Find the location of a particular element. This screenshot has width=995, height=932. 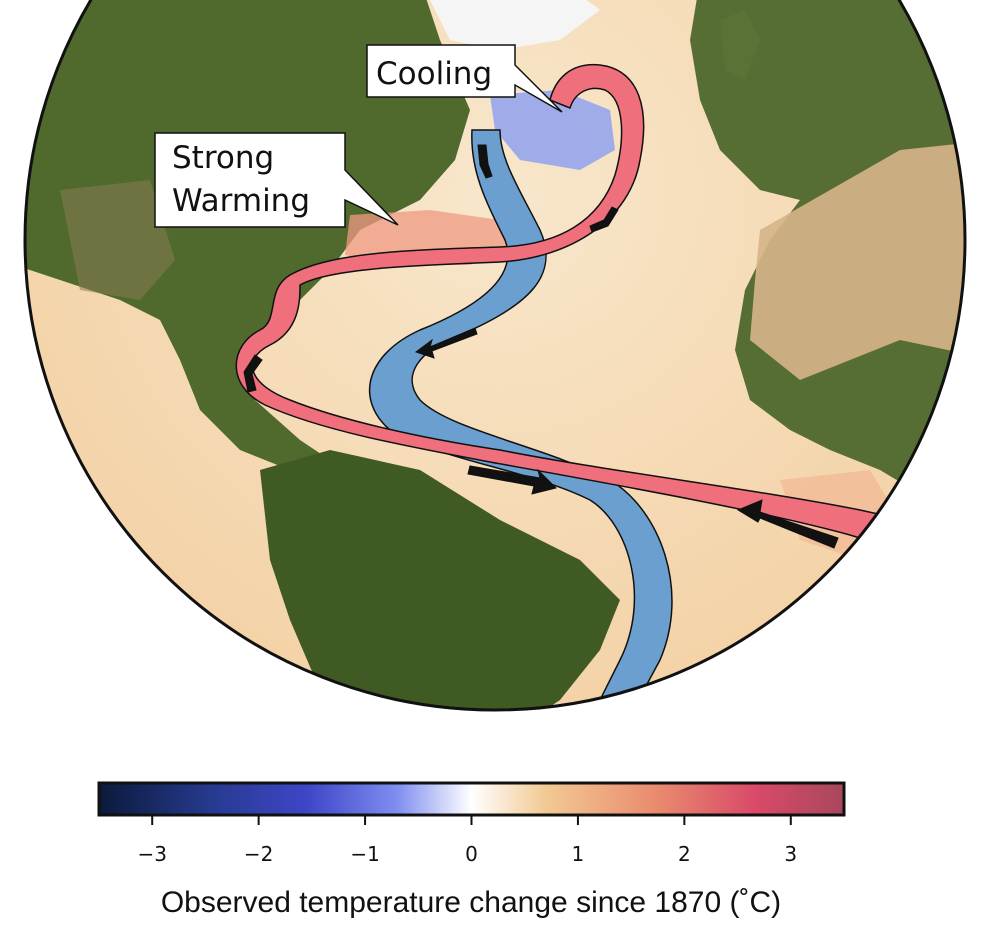

arrow-north-warm is located at coordinates (604, 219).